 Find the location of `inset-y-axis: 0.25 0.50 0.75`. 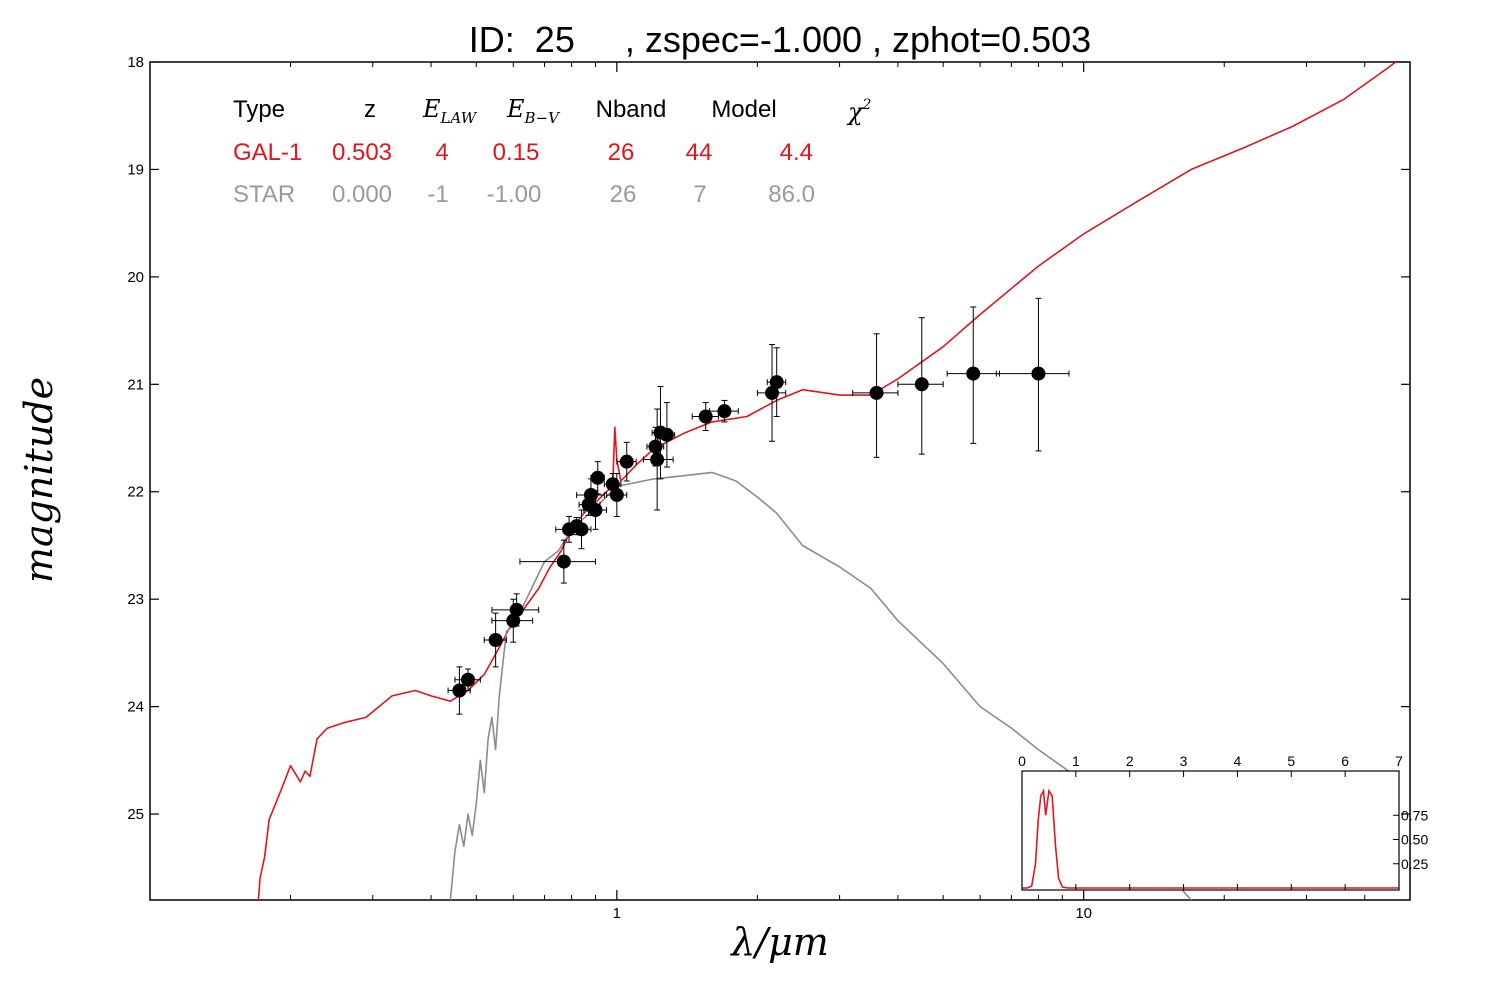

inset-y-axis: 0.25 0.50 0.75 is located at coordinates (1410, 839).